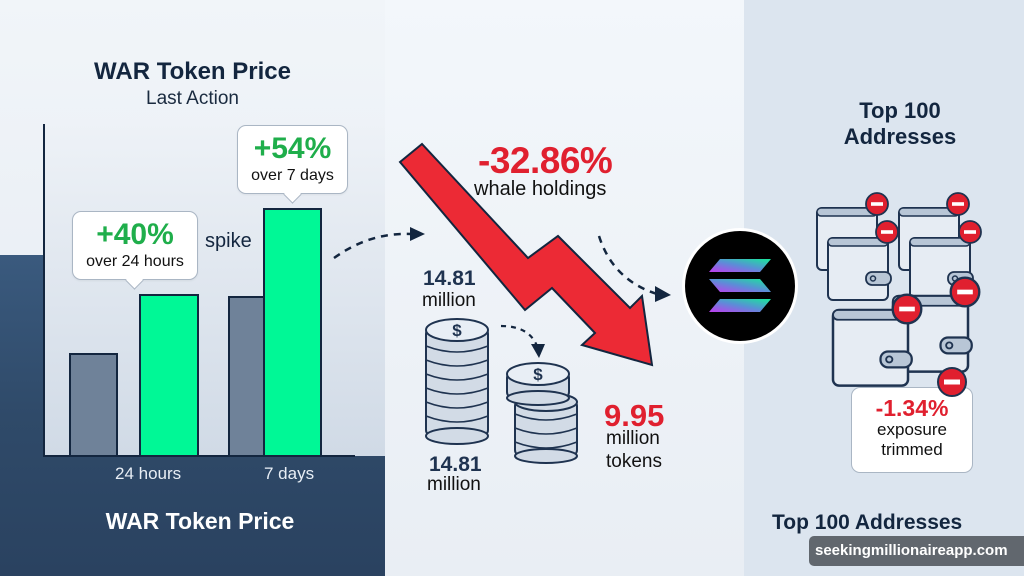  I want to click on exposure-label-line1: exposure, so click(912, 429).